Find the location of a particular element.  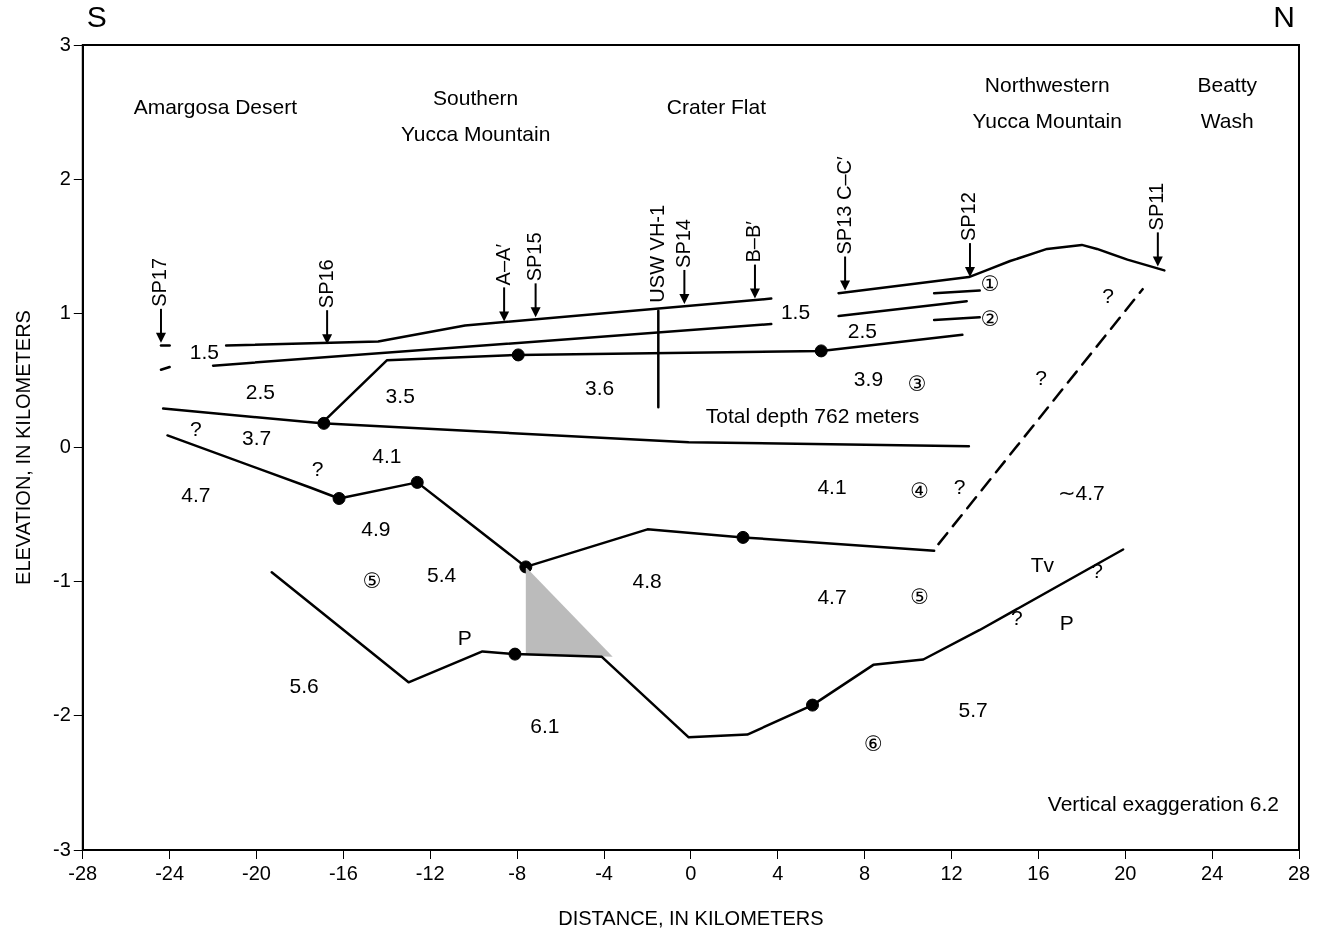

annotation: ④ is located at coordinates (919, 490).